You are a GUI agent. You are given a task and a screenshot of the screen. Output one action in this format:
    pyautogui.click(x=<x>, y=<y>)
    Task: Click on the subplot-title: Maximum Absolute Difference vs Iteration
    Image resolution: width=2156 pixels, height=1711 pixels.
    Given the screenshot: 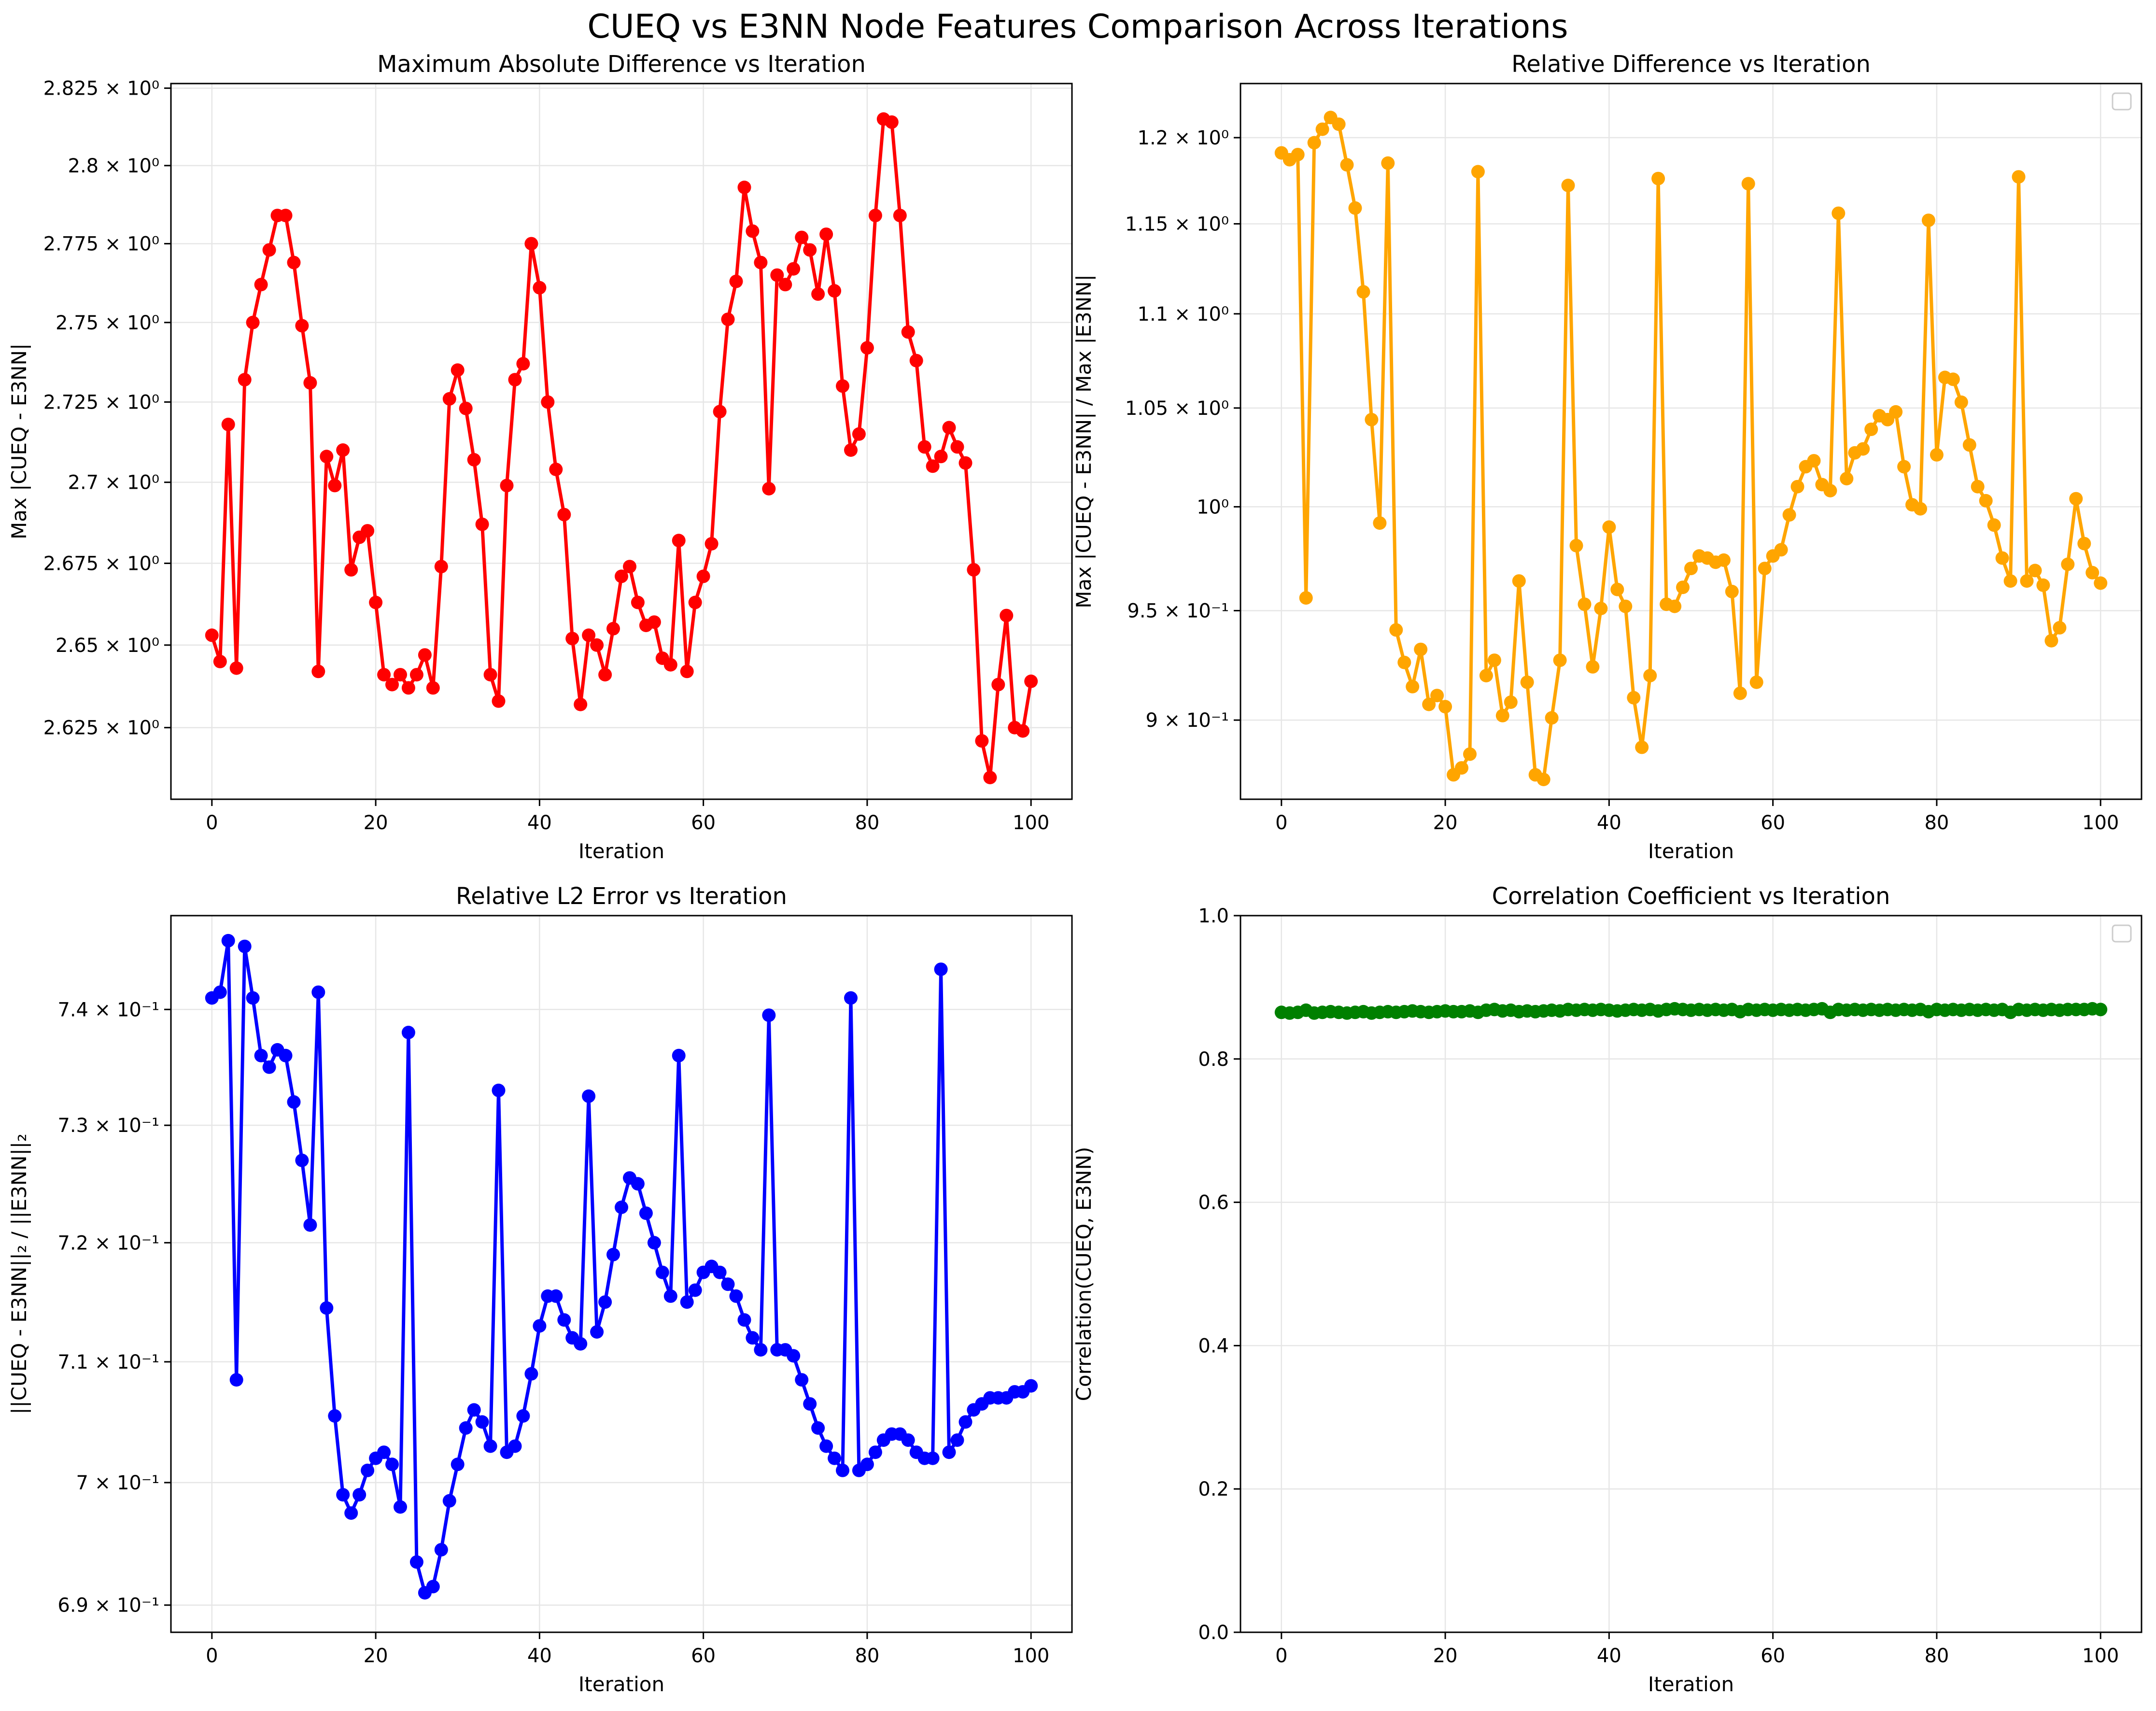 What is the action you would take?
    pyautogui.click(x=621, y=64)
    